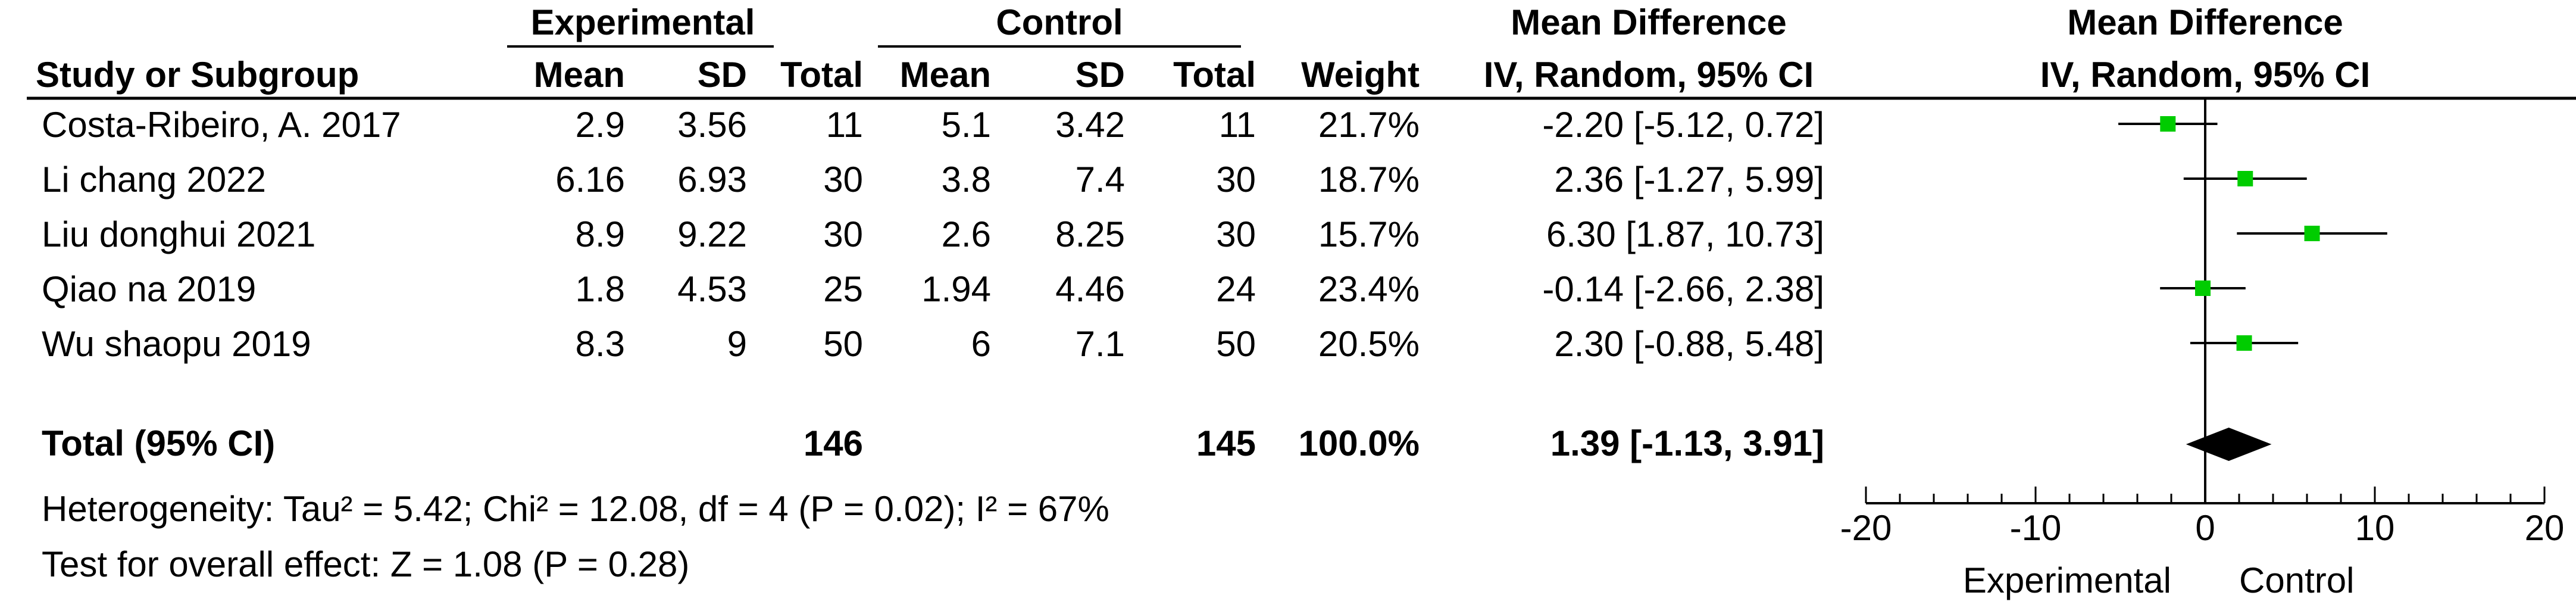 The height and width of the screenshot is (614, 2576). What do you see at coordinates (1090, 125) in the screenshot?
I see `ctl-sd: 3.42` at bounding box center [1090, 125].